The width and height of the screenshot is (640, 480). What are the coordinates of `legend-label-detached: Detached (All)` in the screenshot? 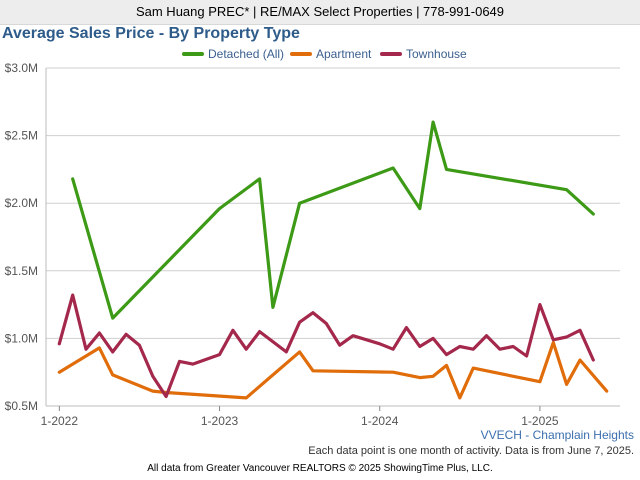 It's located at (246, 54).